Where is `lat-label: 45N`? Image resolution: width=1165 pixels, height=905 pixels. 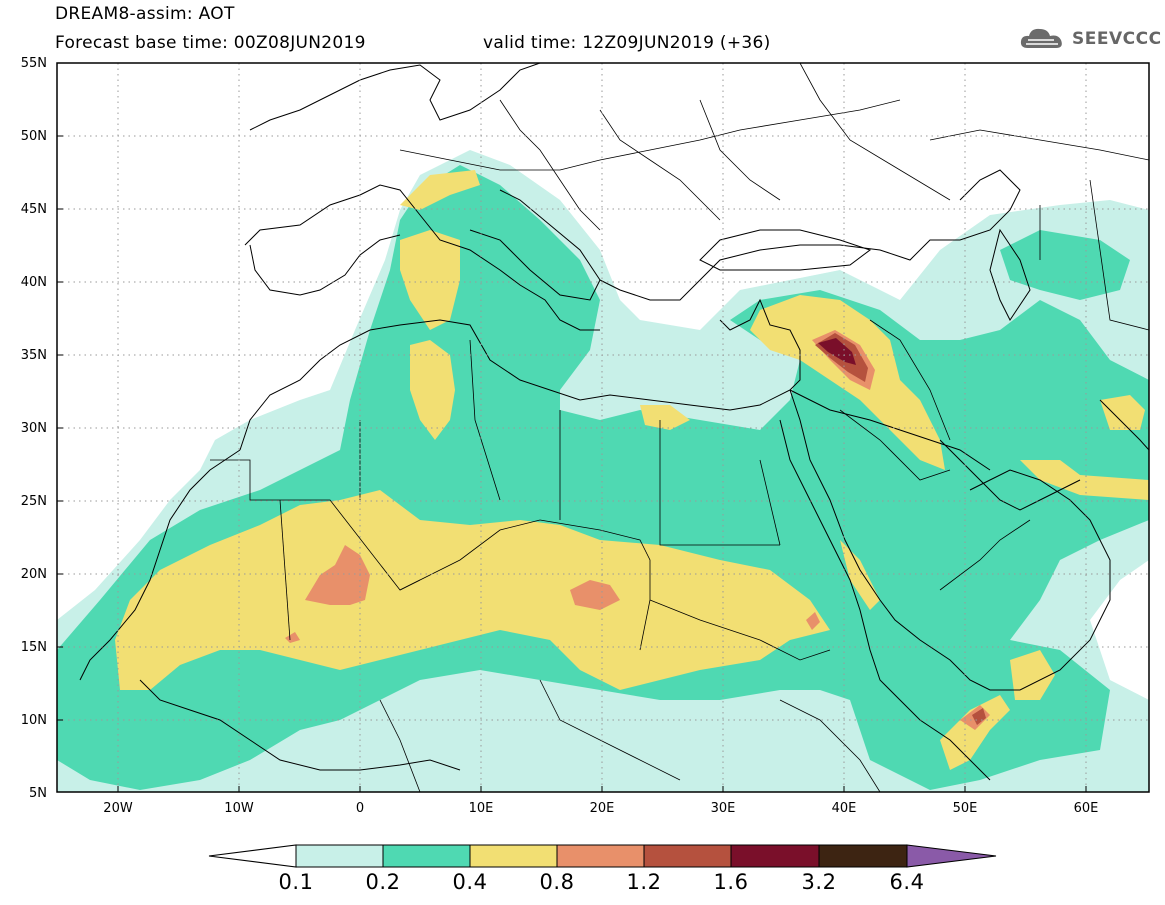 lat-label: 45N is located at coordinates (34, 209).